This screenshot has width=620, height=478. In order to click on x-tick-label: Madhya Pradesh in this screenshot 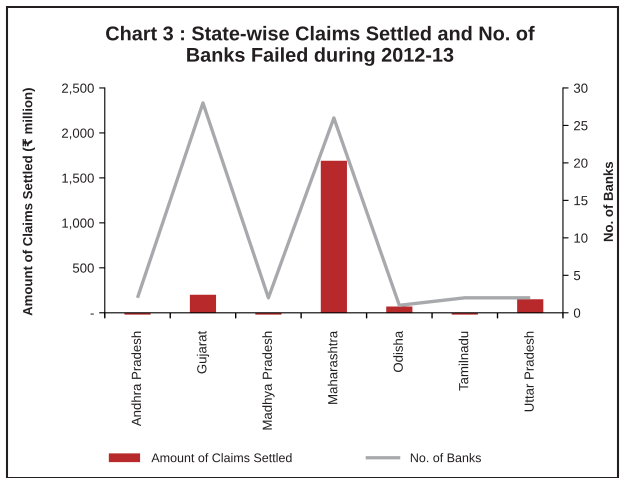, I will do `click(268, 381)`.